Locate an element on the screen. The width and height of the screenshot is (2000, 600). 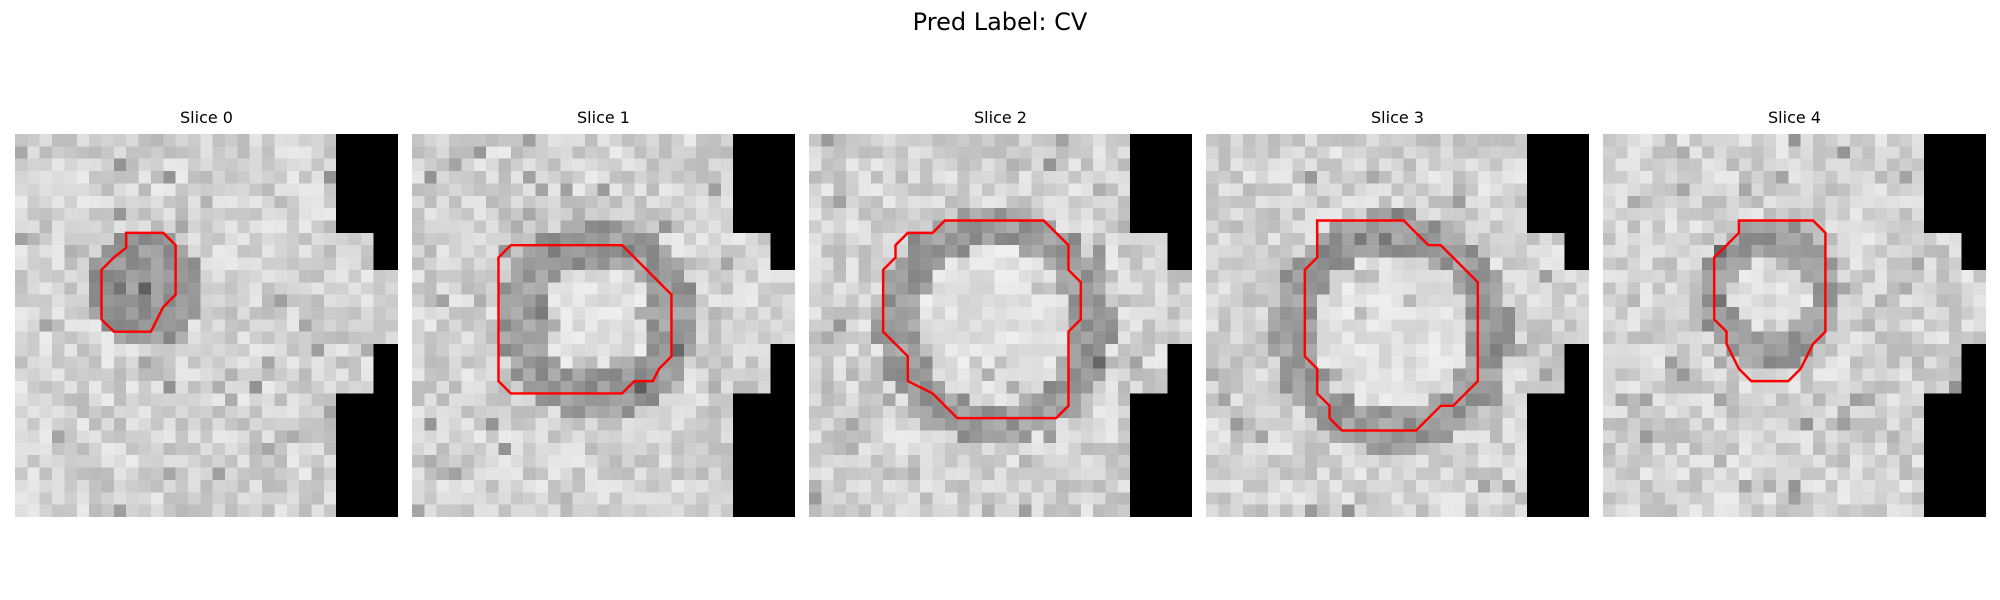
slice-panel-1: Slice 1 is located at coordinates (603, 315).